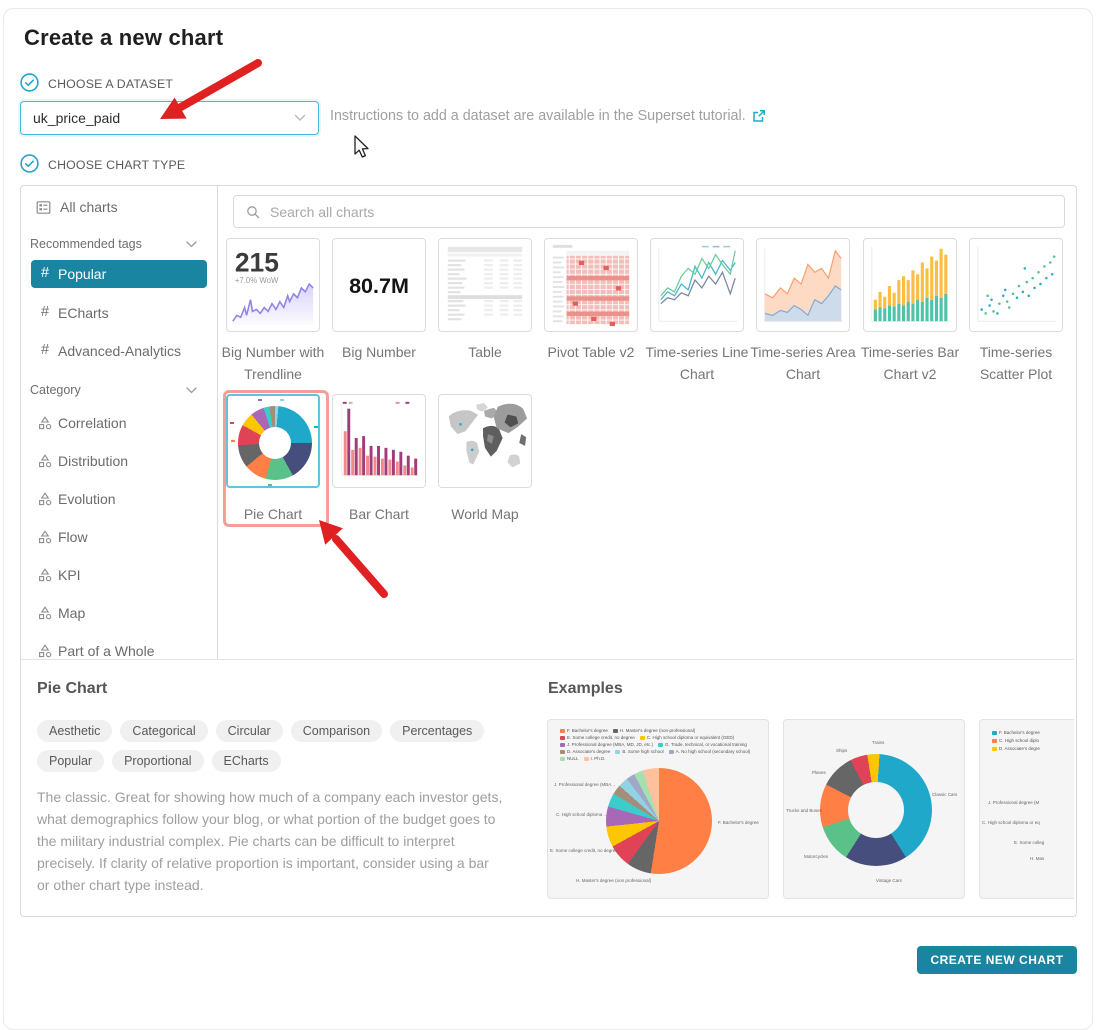 Image resolution: width=1098 pixels, height=1030 pixels. Describe the element at coordinates (55, 390) in the screenshot. I see `category-header: Category` at that location.